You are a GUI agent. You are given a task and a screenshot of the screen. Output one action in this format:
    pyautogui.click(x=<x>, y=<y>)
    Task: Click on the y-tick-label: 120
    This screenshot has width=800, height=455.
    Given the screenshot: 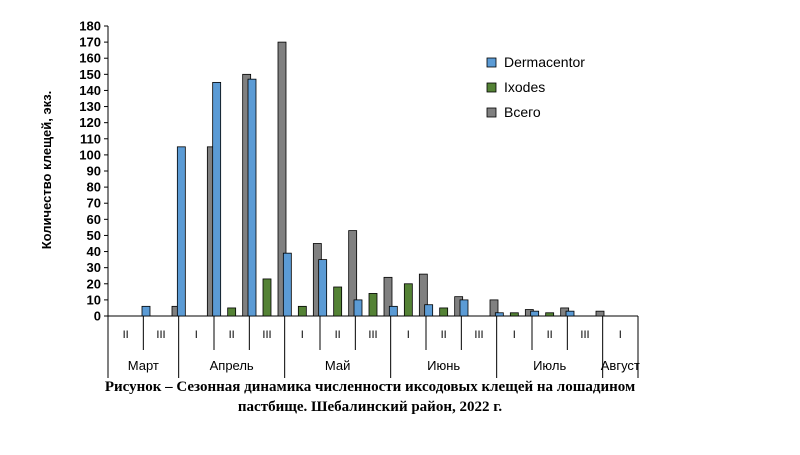 What is the action you would take?
    pyautogui.click(x=90, y=122)
    